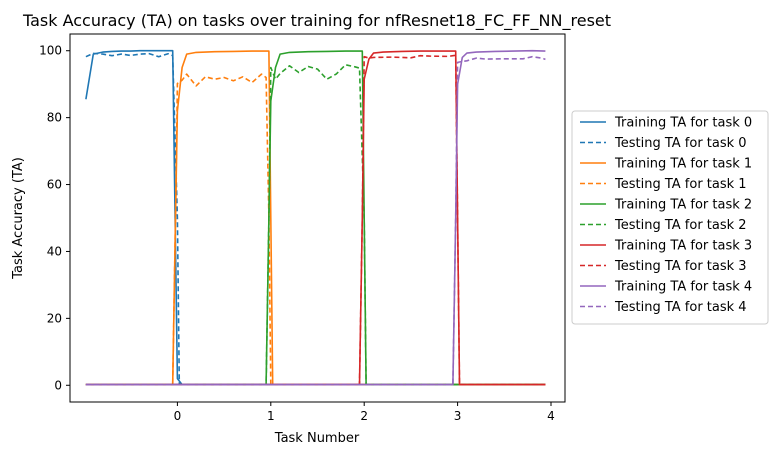 The width and height of the screenshot is (777, 455). What do you see at coordinates (683, 123) in the screenshot?
I see `legend-label-0: Training TA for task 0` at bounding box center [683, 123].